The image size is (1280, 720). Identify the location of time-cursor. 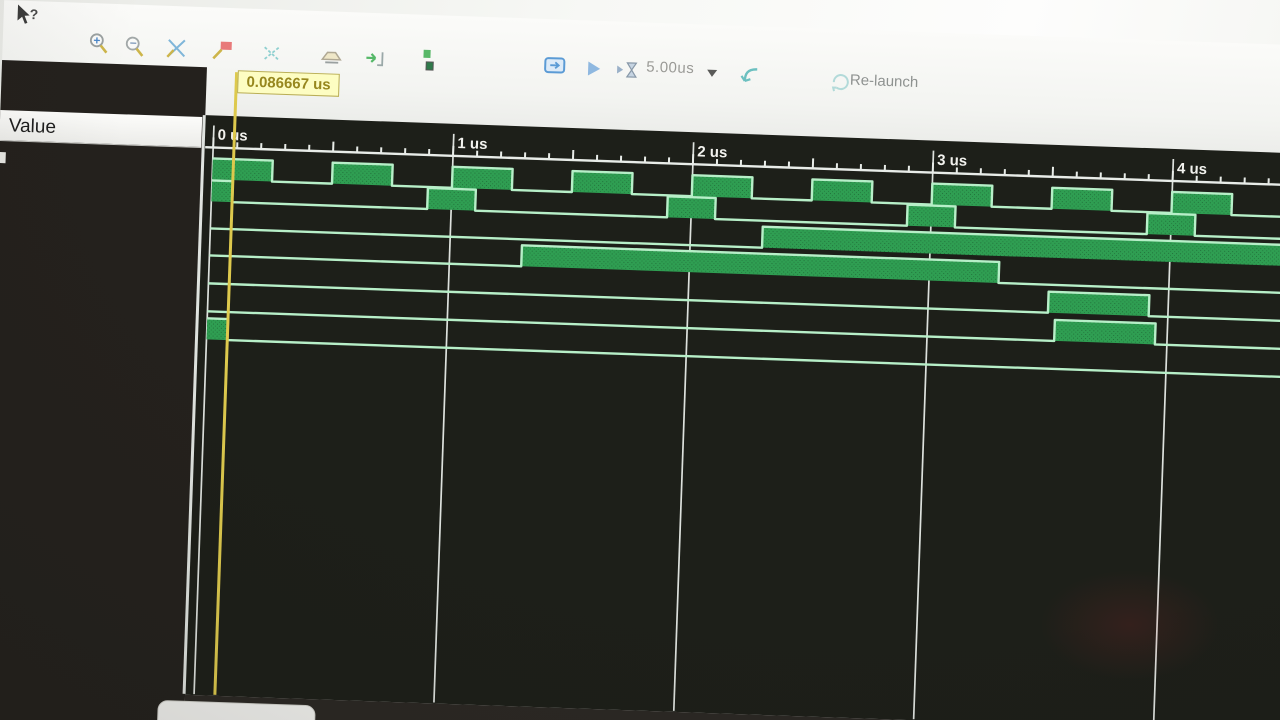
(226, 383).